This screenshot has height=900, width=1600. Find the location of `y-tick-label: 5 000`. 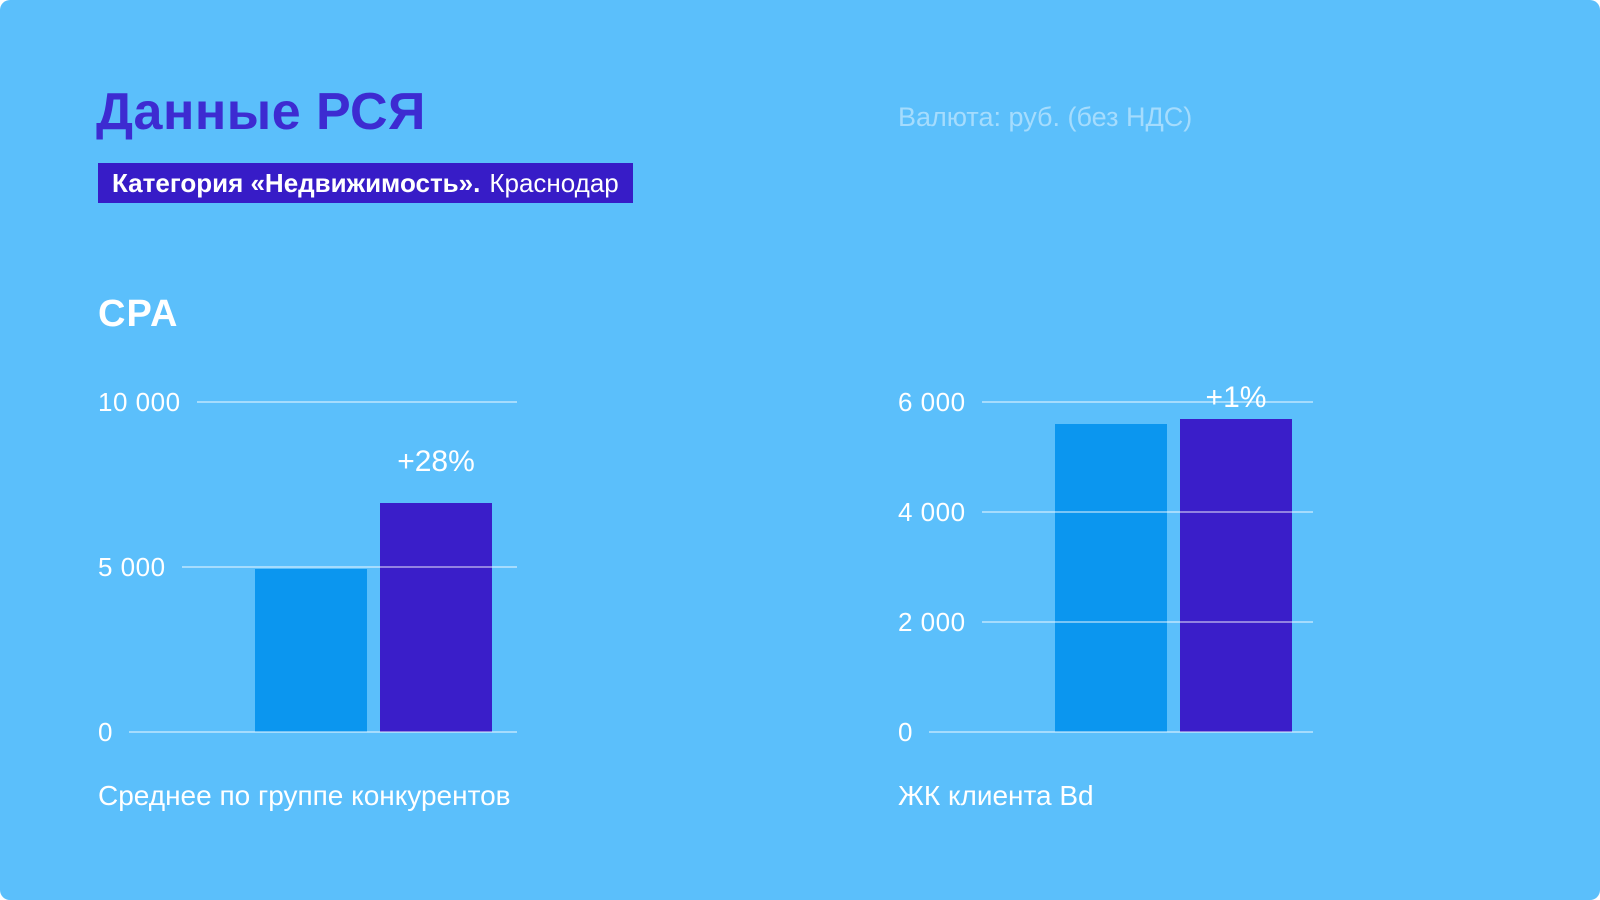

y-tick-label: 5 000 is located at coordinates (132, 566).